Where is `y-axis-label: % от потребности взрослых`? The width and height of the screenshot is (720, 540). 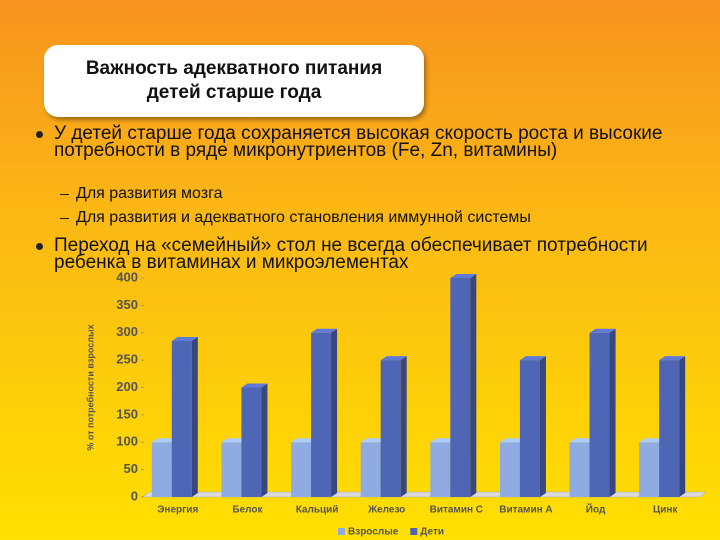
y-axis-label: % от потребности взрослых is located at coordinates (90, 387).